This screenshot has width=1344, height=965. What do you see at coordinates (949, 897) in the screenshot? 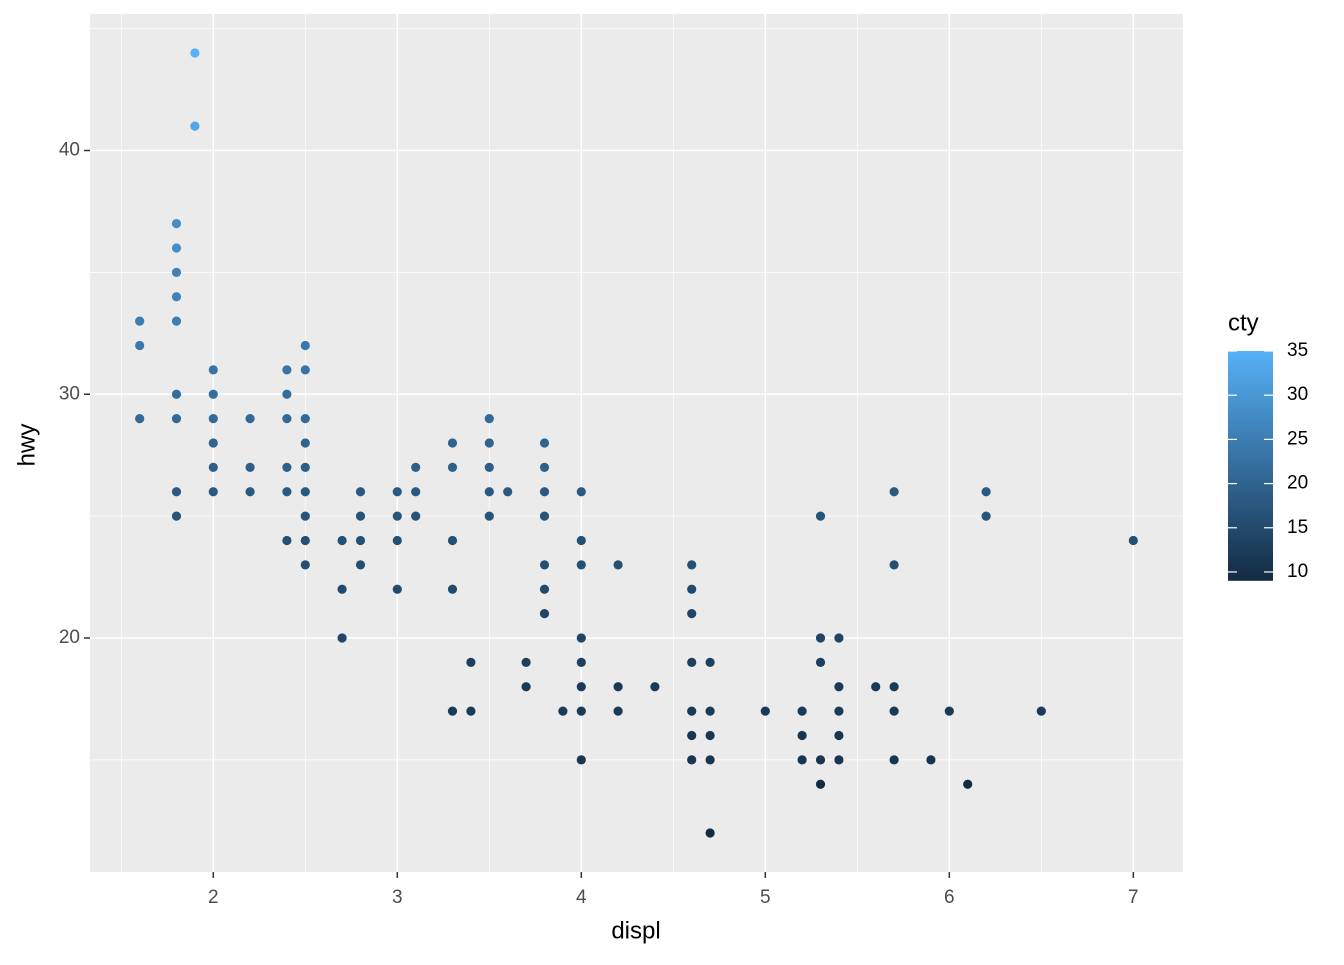
I see `x-tick-label: 6` at bounding box center [949, 897].